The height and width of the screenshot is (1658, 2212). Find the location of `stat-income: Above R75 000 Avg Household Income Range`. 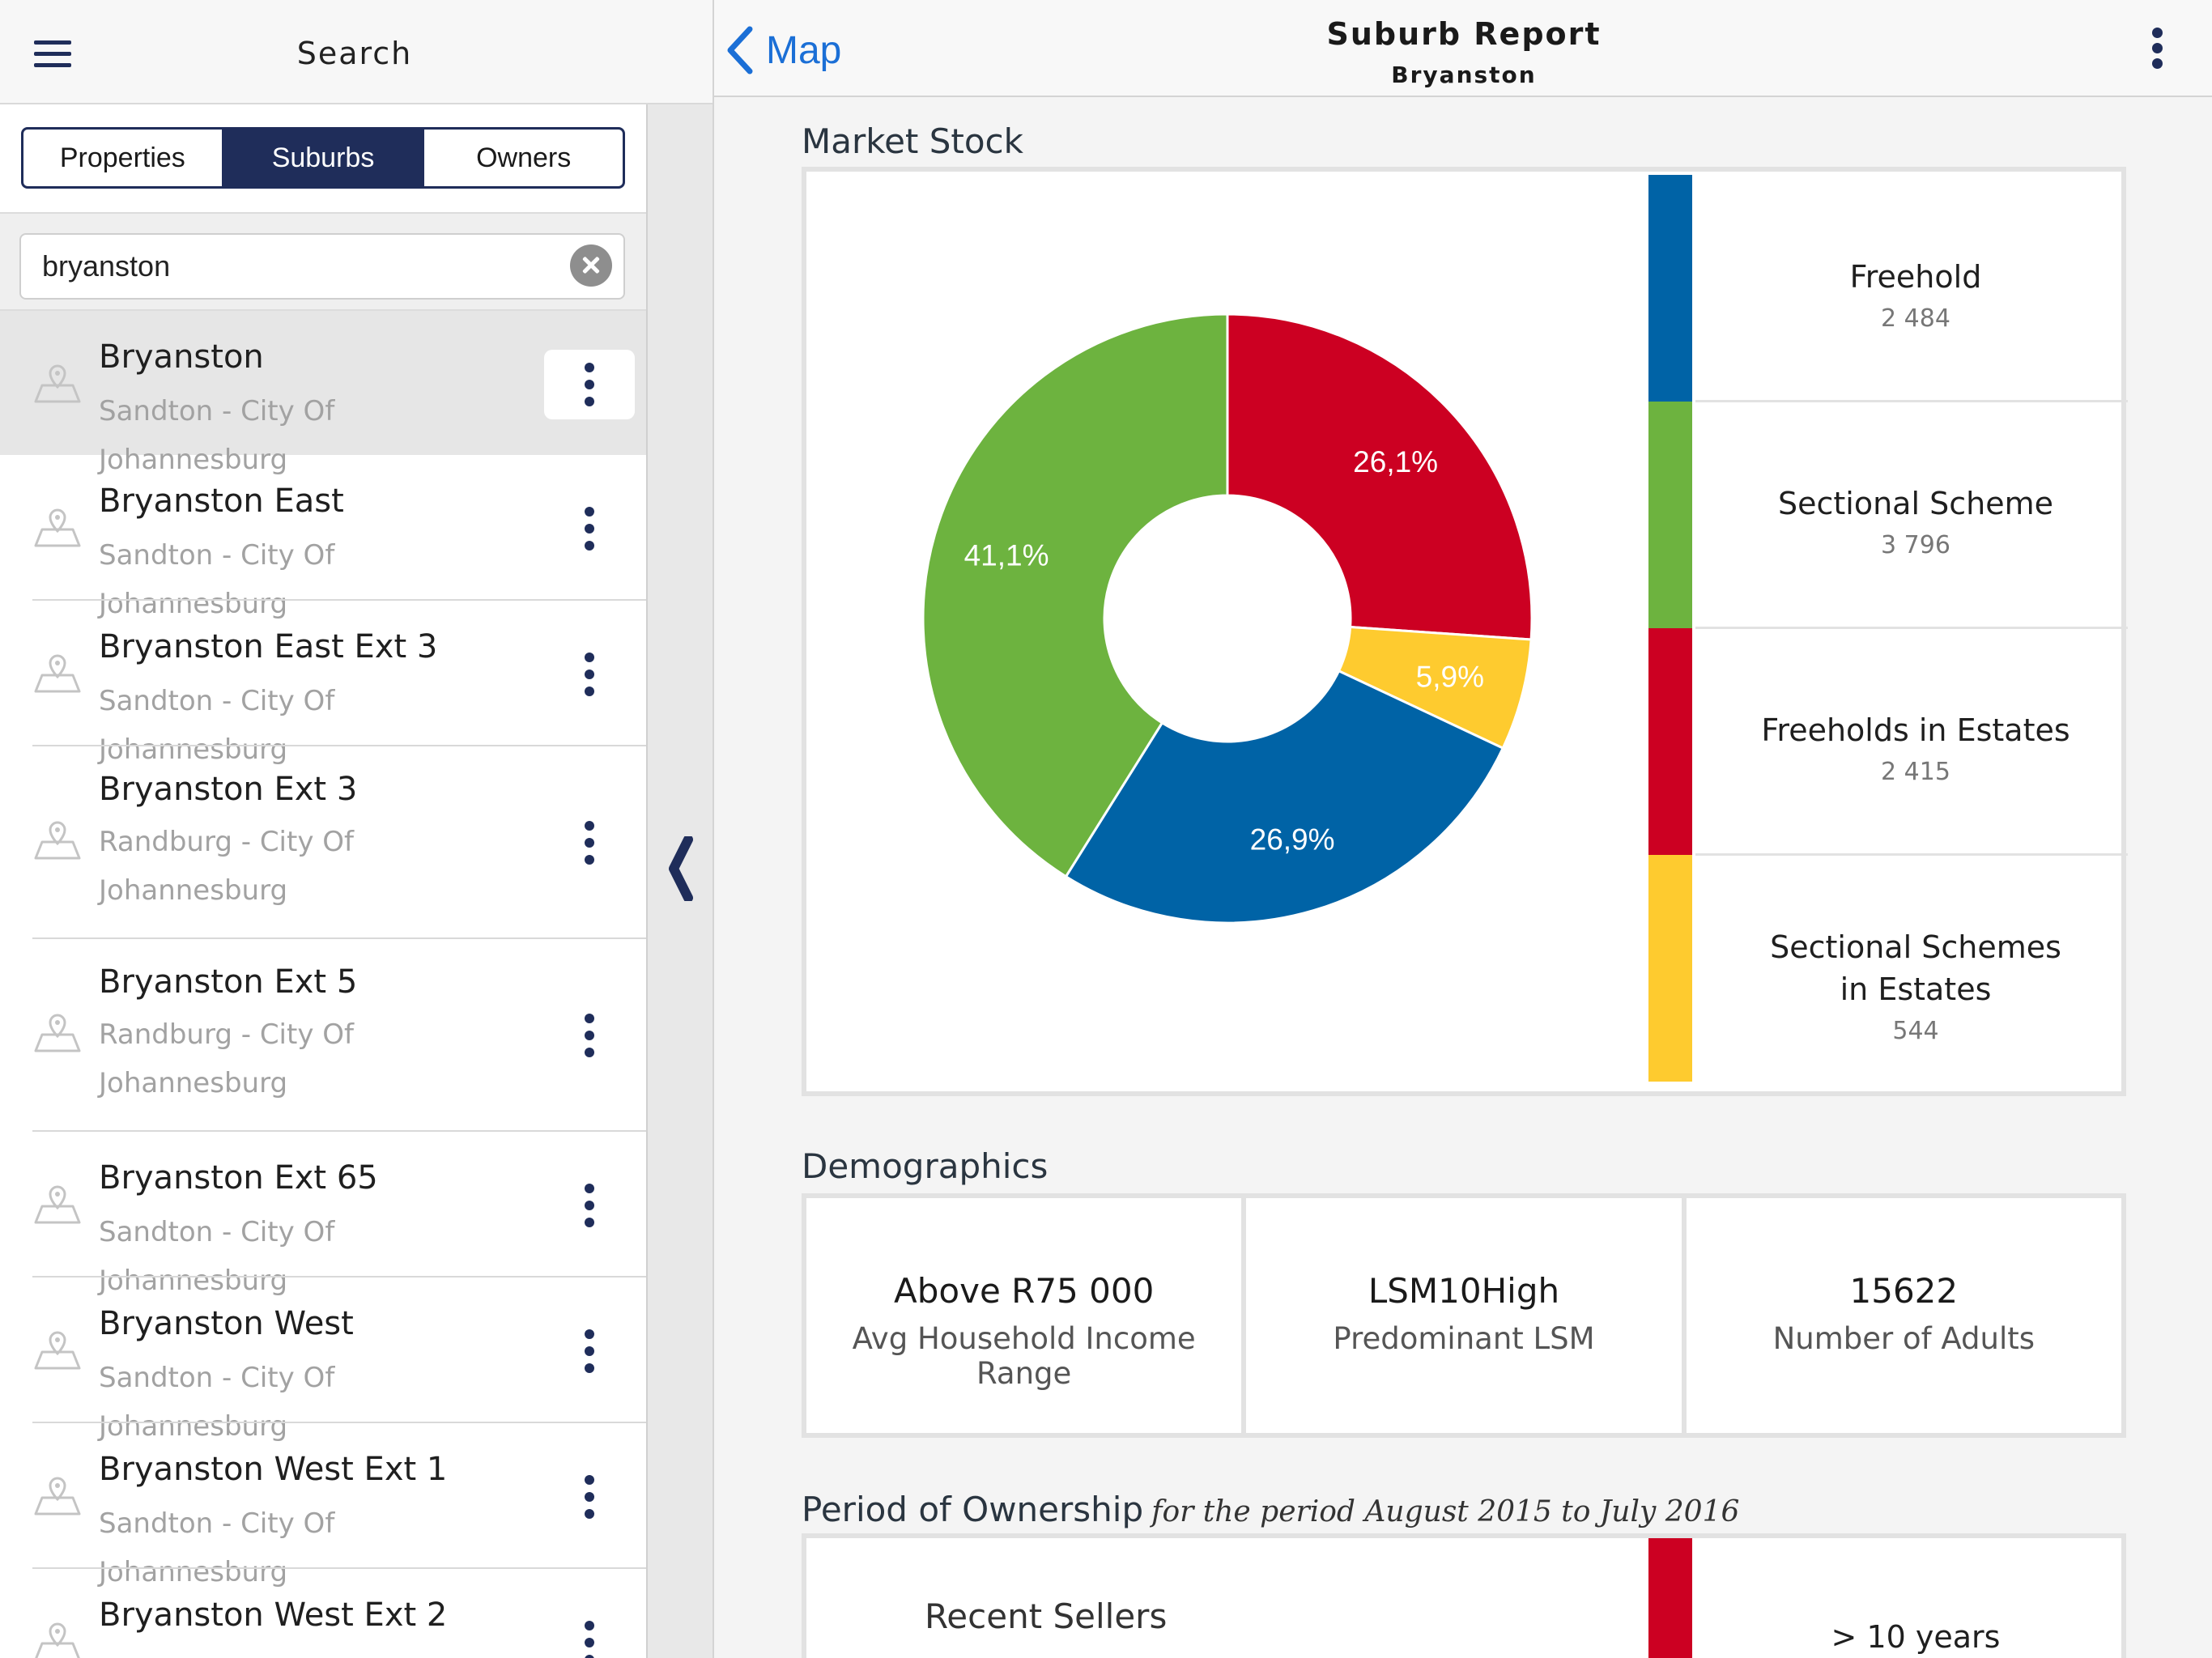

stat-income: Above R75 000 Avg Household Income Range is located at coordinates (1027, 1315).